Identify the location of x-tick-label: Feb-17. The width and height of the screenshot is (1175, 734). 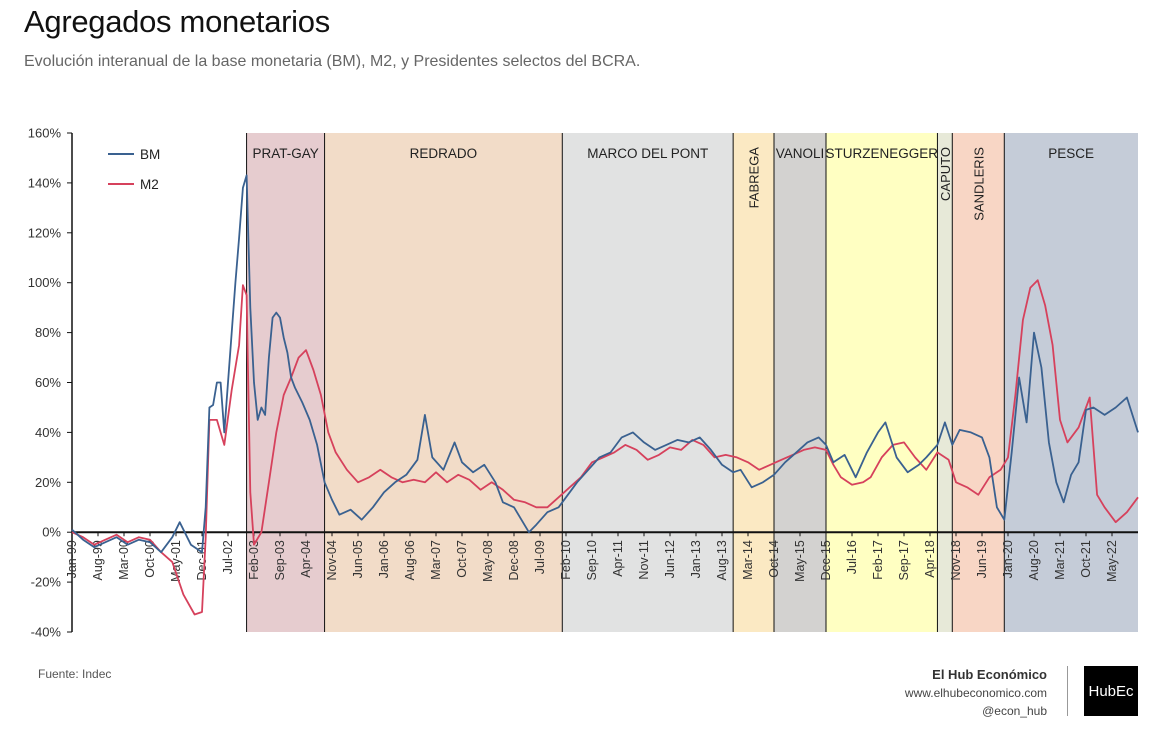
(878, 560).